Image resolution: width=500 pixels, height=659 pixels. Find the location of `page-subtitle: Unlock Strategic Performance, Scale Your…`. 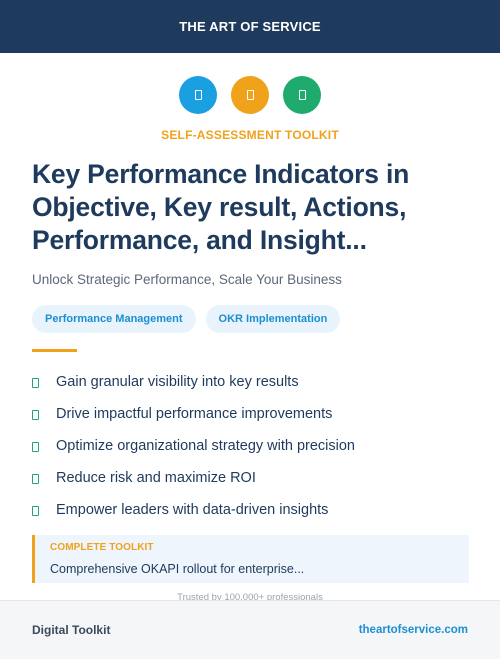

page-subtitle: Unlock Strategic Performance, Scale Your… is located at coordinates (187, 279).